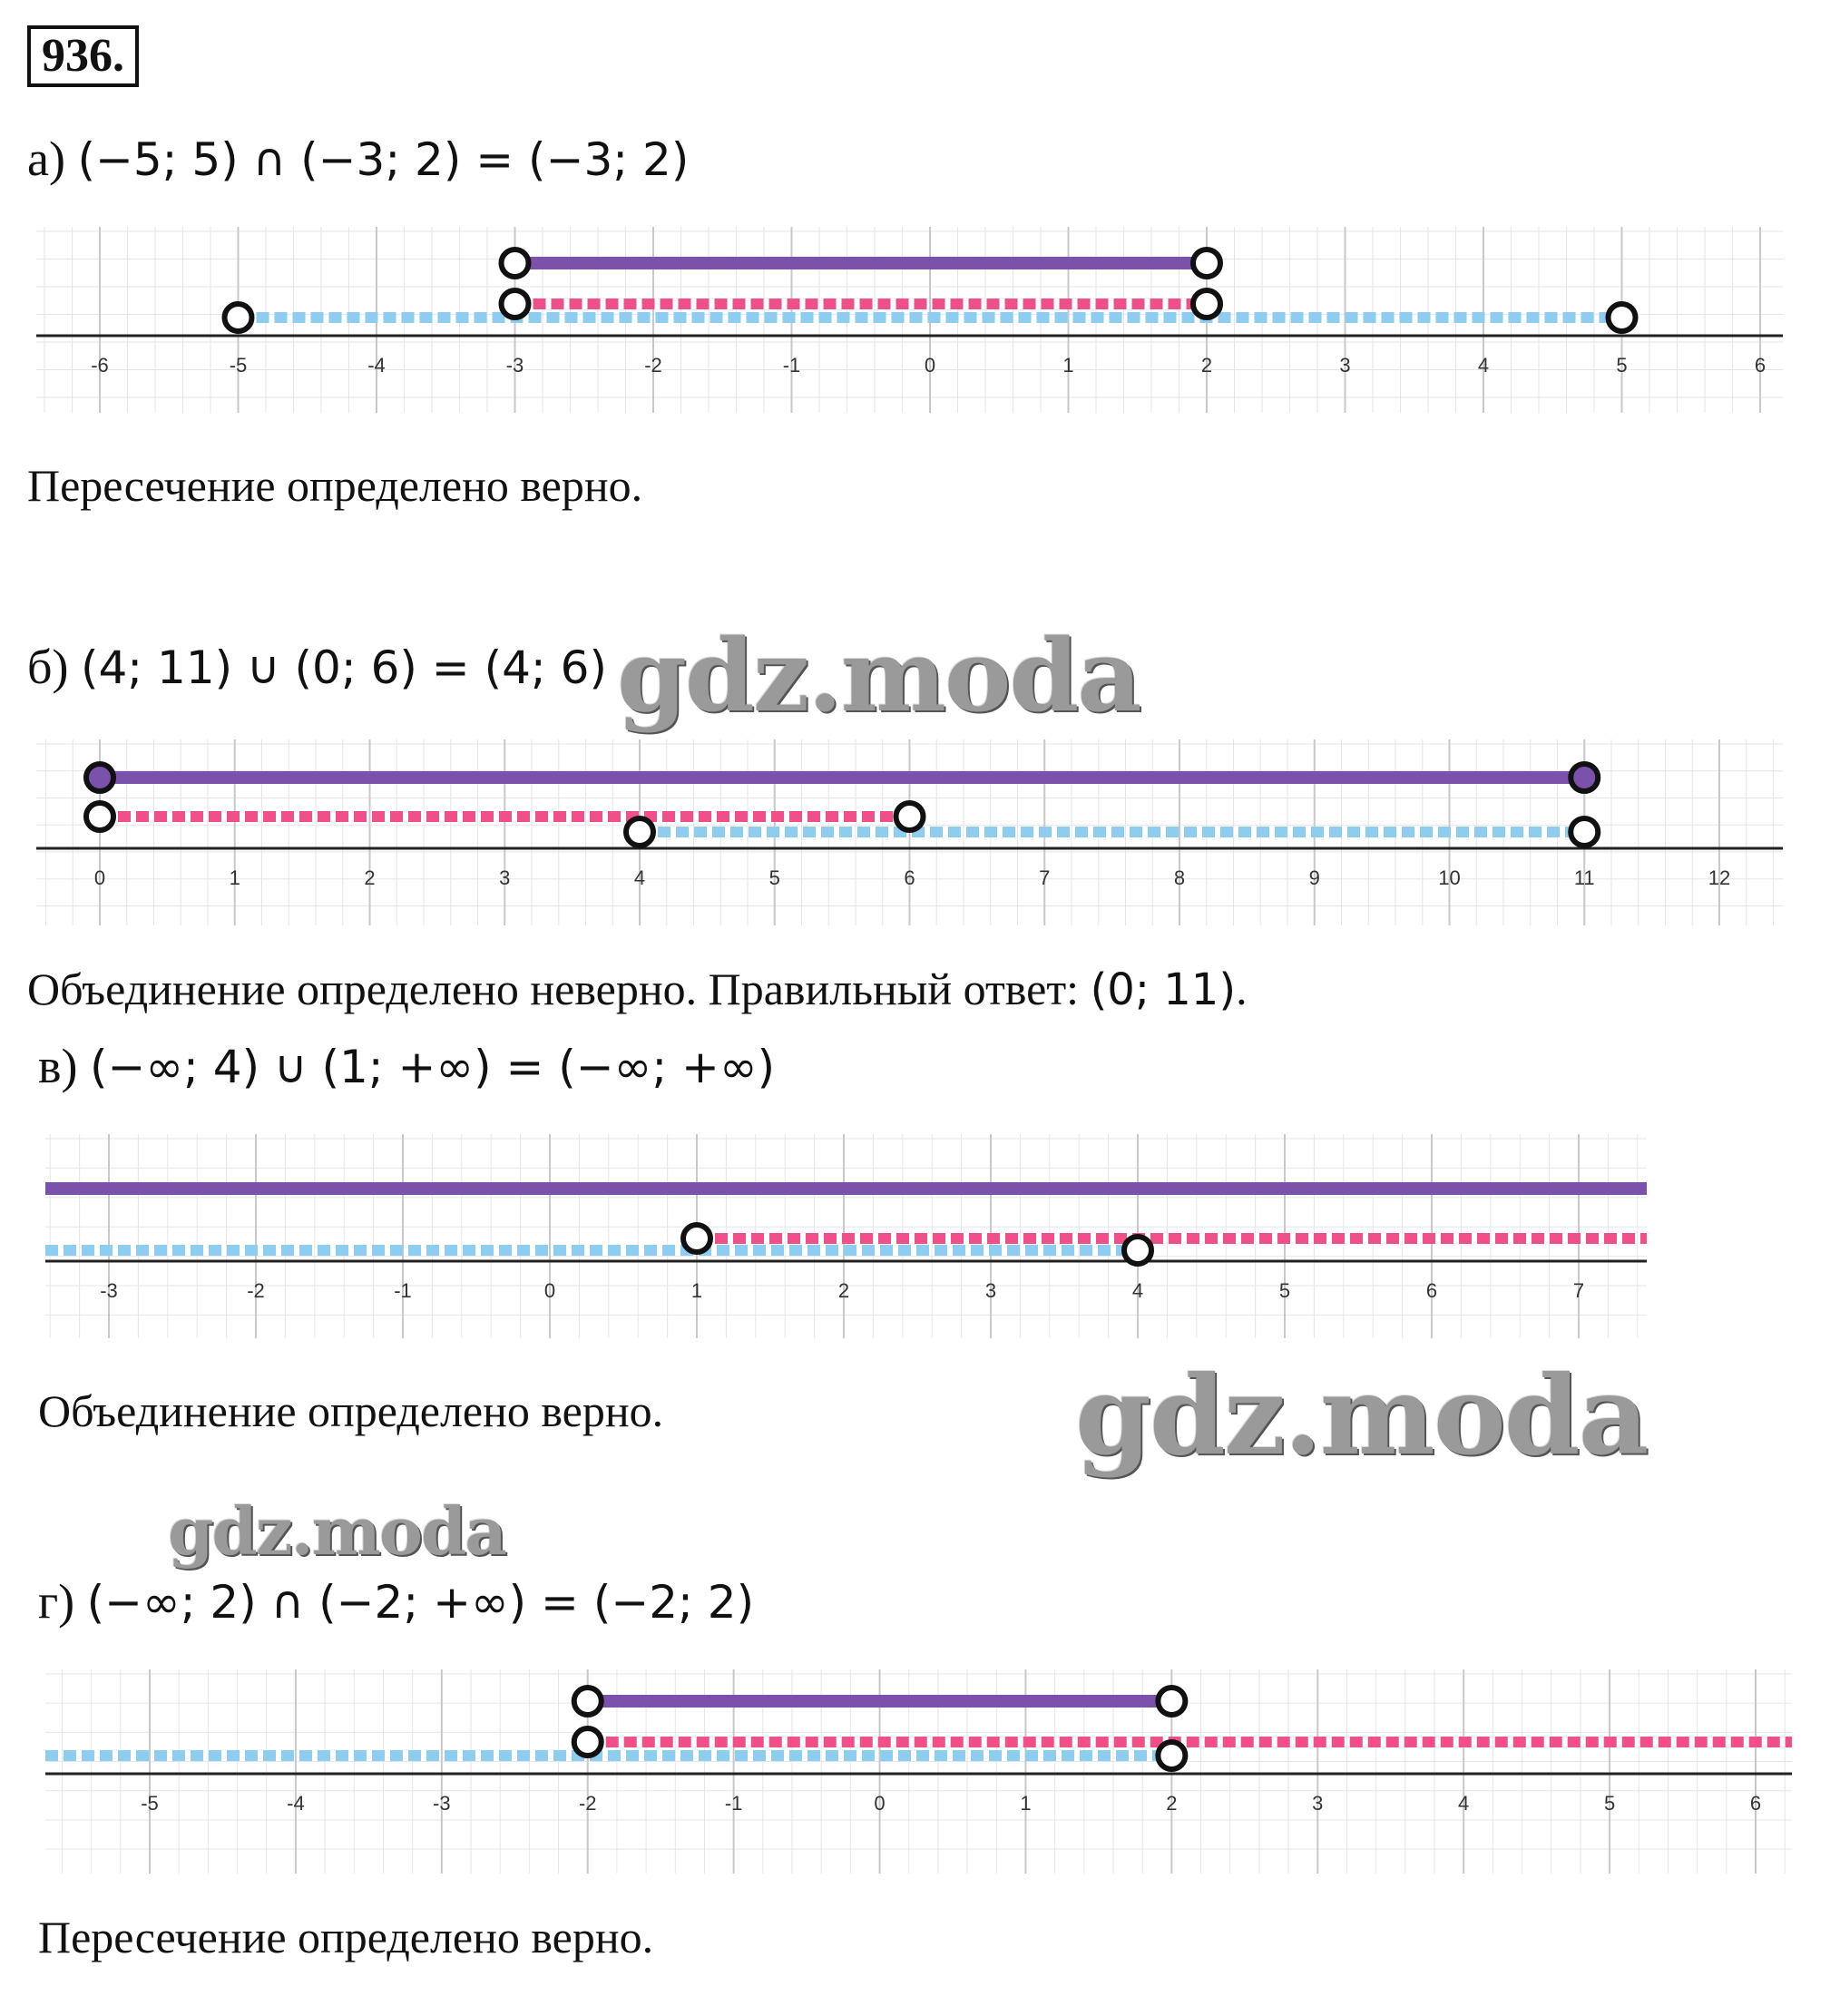 Image resolution: width=1840 pixels, height=2016 pixels. What do you see at coordinates (58, 1066) in the screenshot?
I see `formula-prefix: в)` at bounding box center [58, 1066].